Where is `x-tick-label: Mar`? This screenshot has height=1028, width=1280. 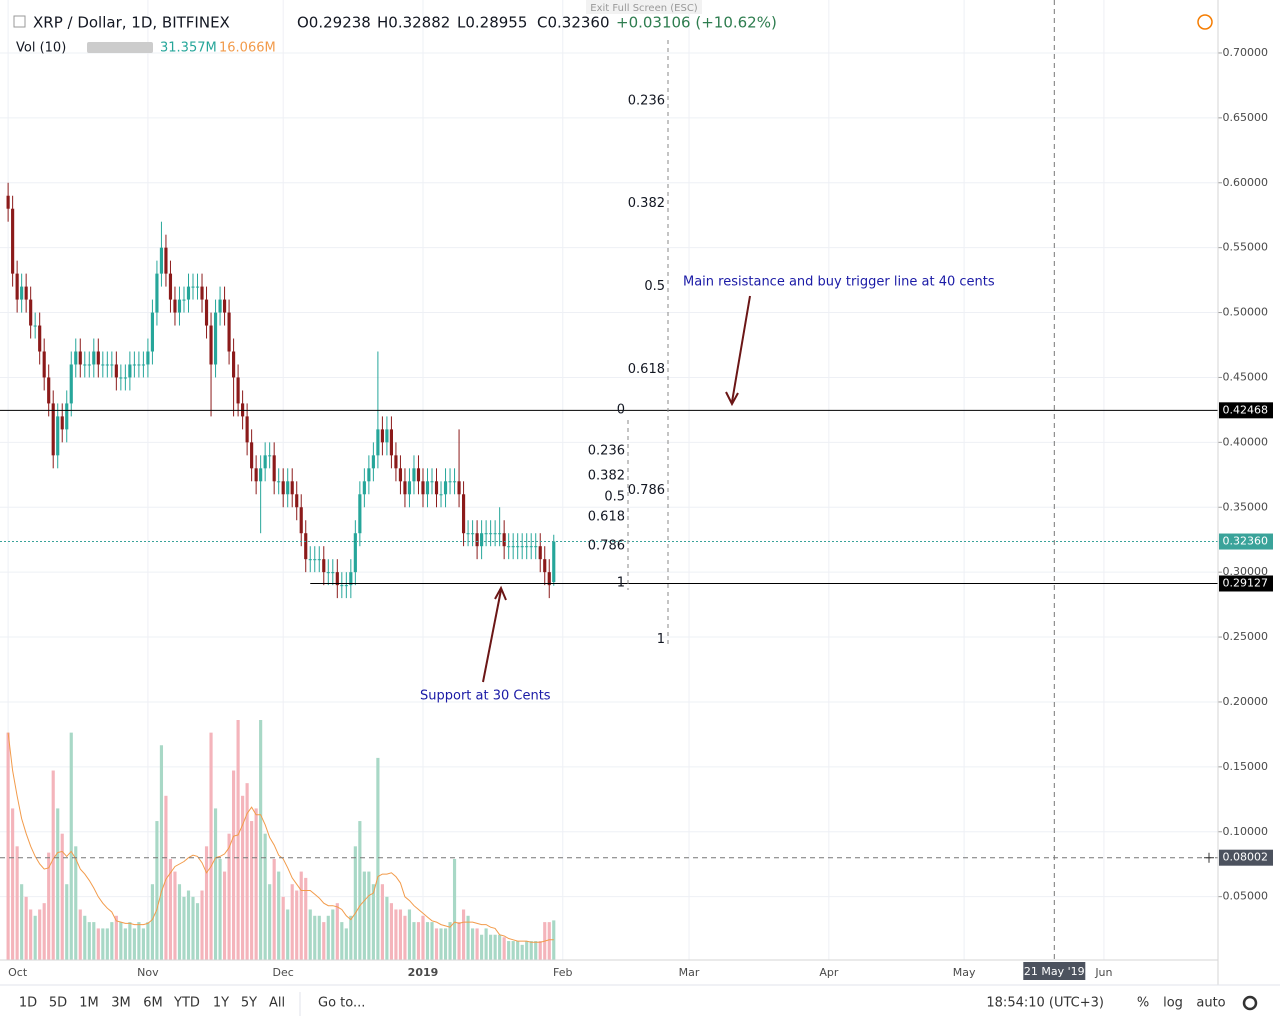
x-tick-label: Mar is located at coordinates (689, 972).